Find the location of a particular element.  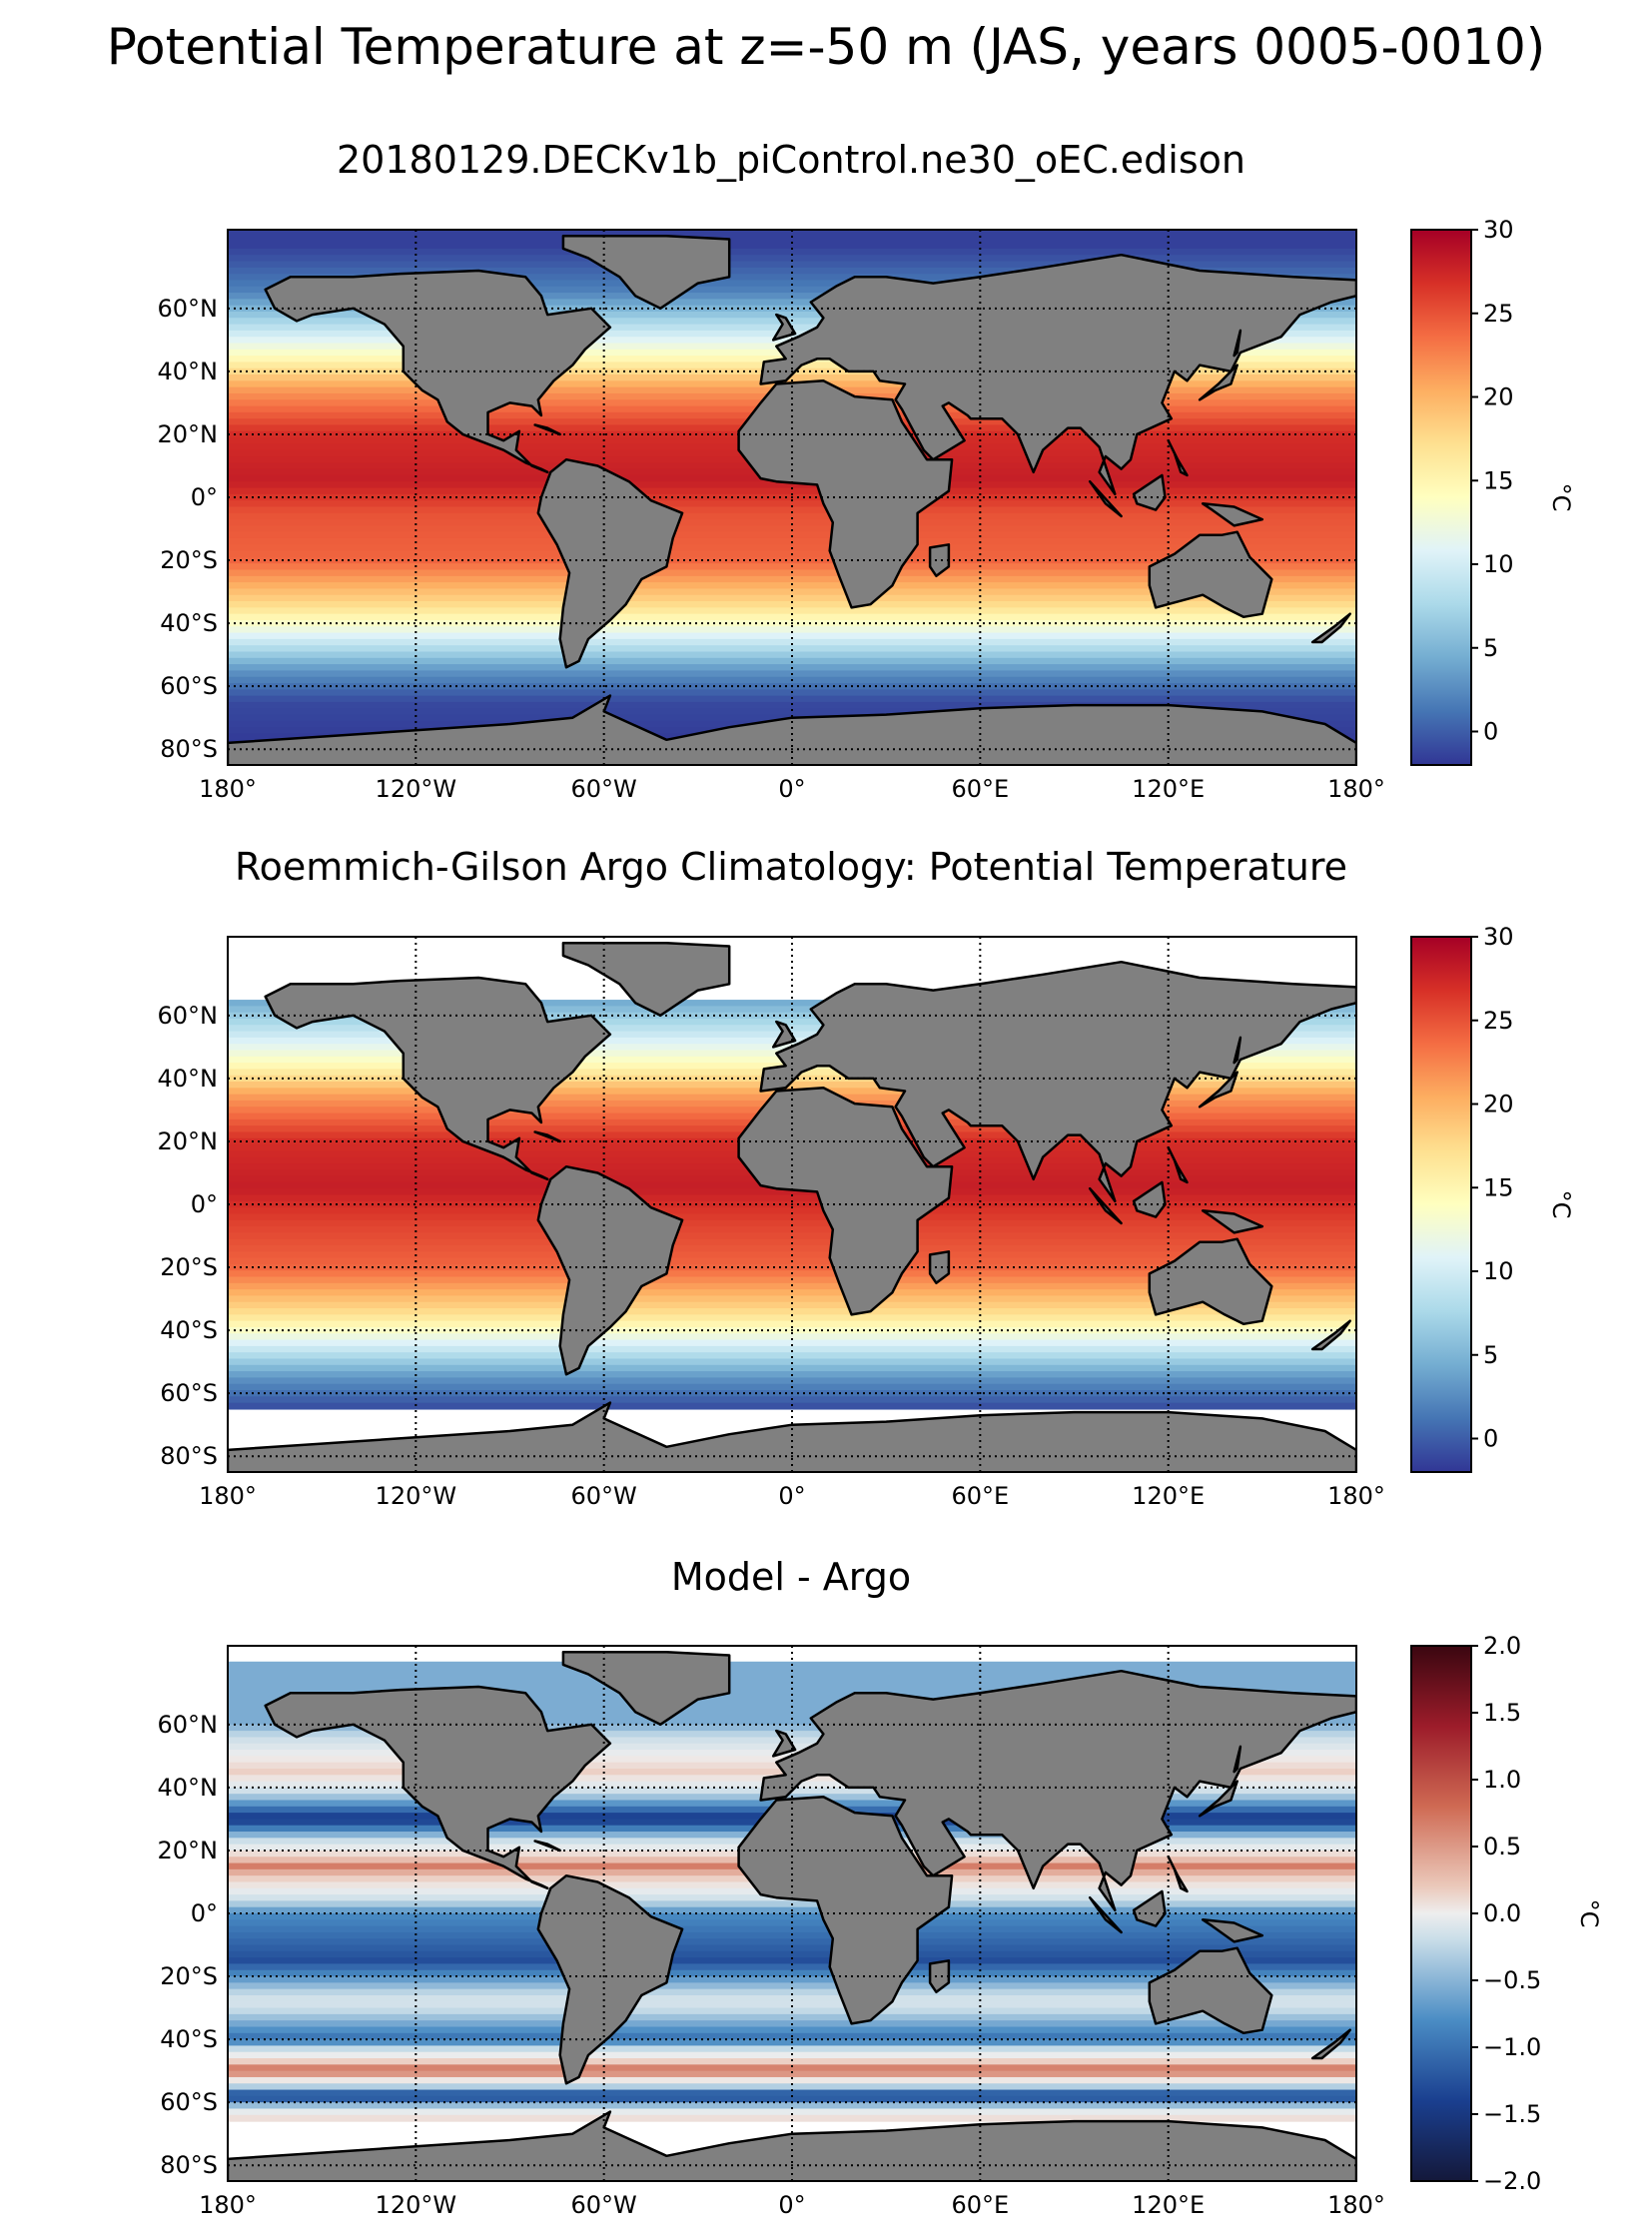

colorbar-tick-label: 20 is located at coordinates (1498, 1104).